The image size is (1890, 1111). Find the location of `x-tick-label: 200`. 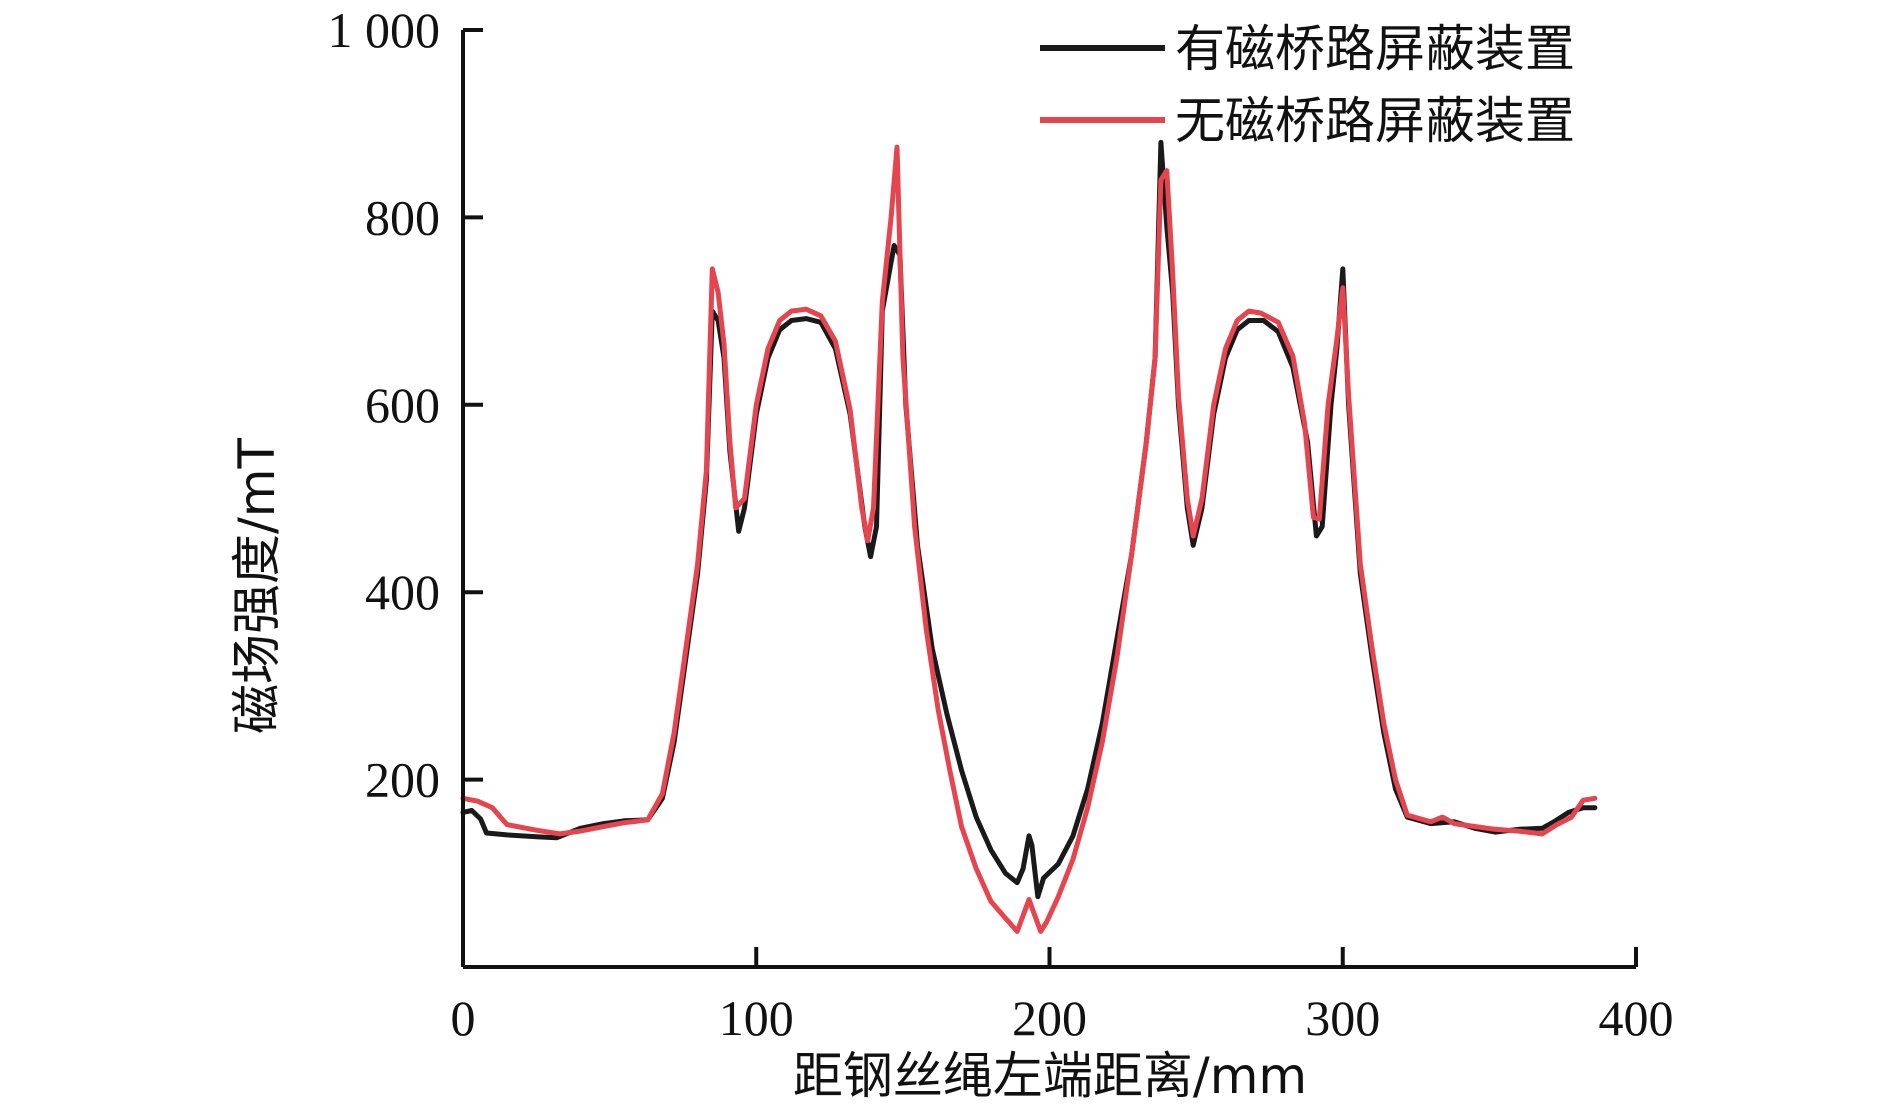

x-tick-label: 200 is located at coordinates (1049, 1018).